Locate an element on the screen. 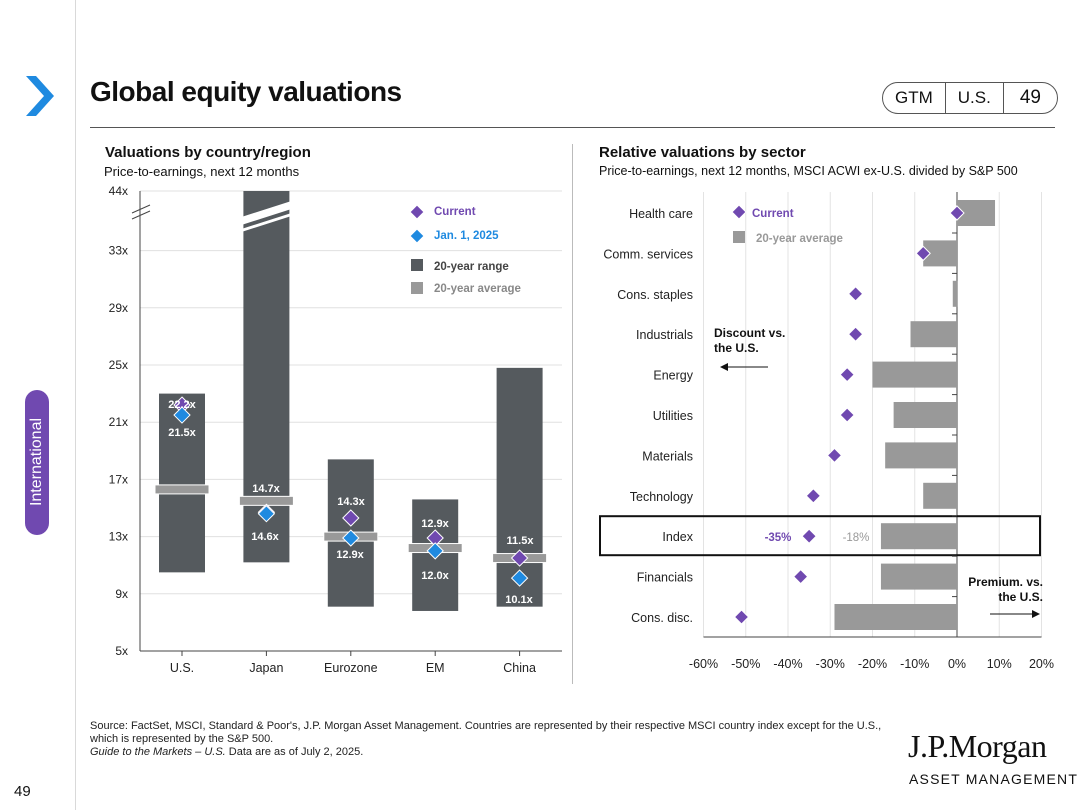  sector-label: Utilities is located at coordinates (673, 416).